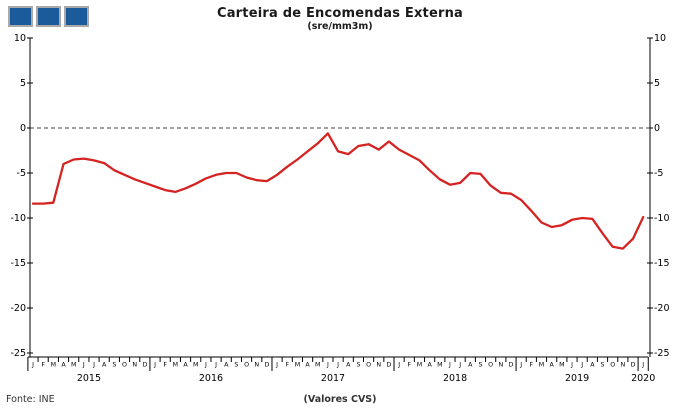  Describe the element at coordinates (340, 13) in the screenshot. I see `chart-title: Carteira de Encomendas Externa` at that location.